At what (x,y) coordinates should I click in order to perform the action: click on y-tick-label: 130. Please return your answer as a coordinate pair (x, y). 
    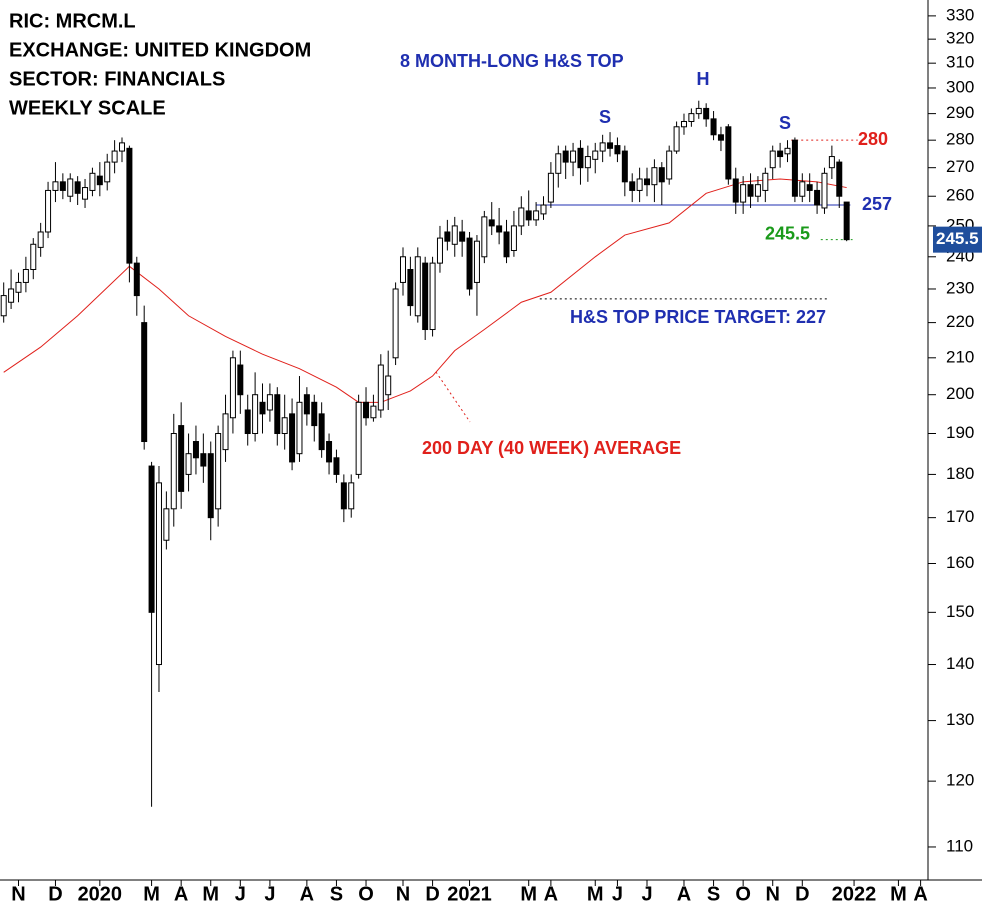
    Looking at the image, I should click on (960, 719).